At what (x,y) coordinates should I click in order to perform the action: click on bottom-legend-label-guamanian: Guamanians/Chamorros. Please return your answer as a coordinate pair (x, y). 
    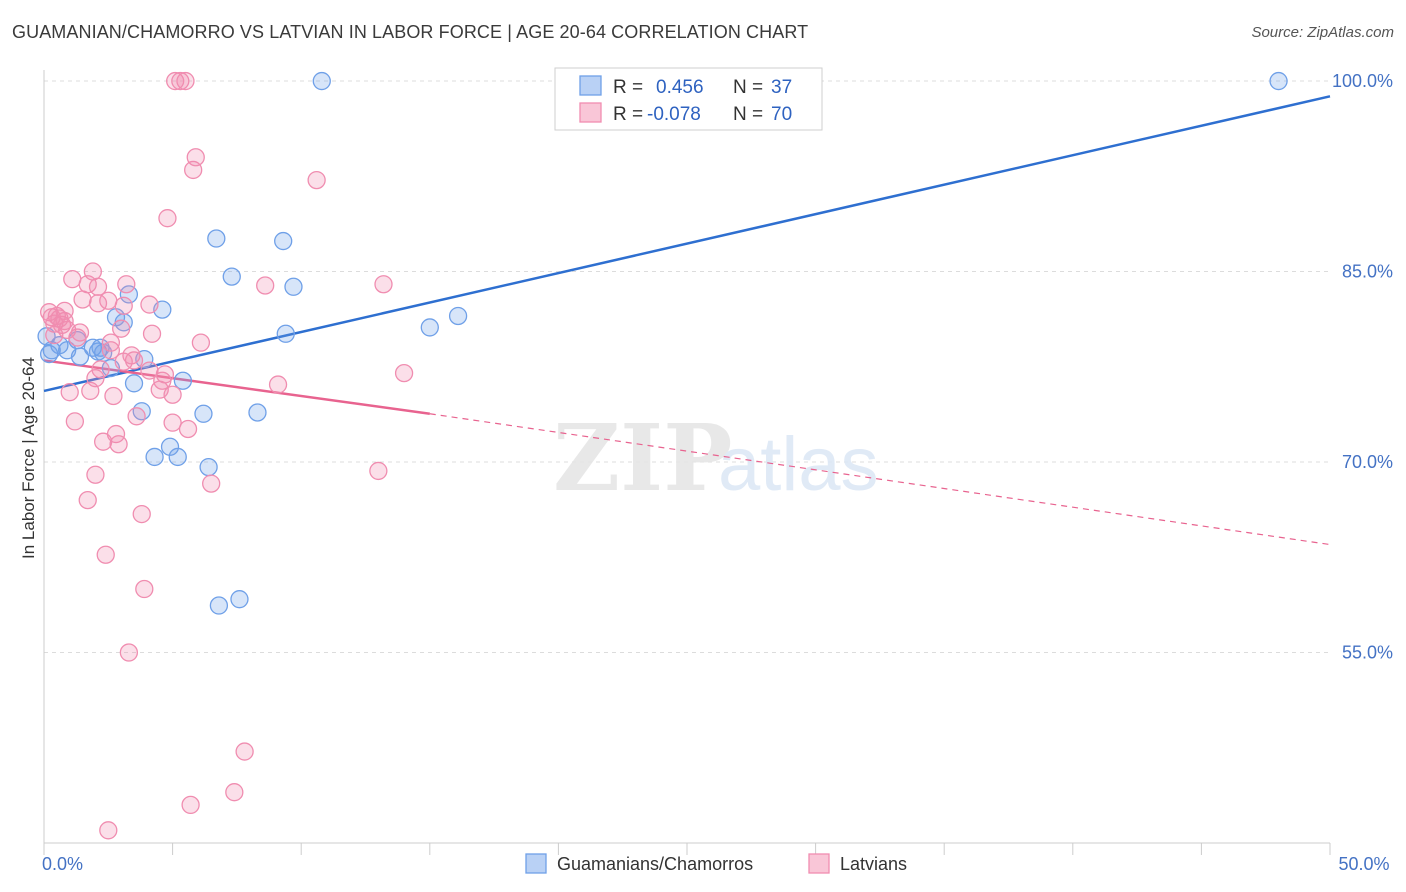
    Looking at the image, I should click on (655, 864).